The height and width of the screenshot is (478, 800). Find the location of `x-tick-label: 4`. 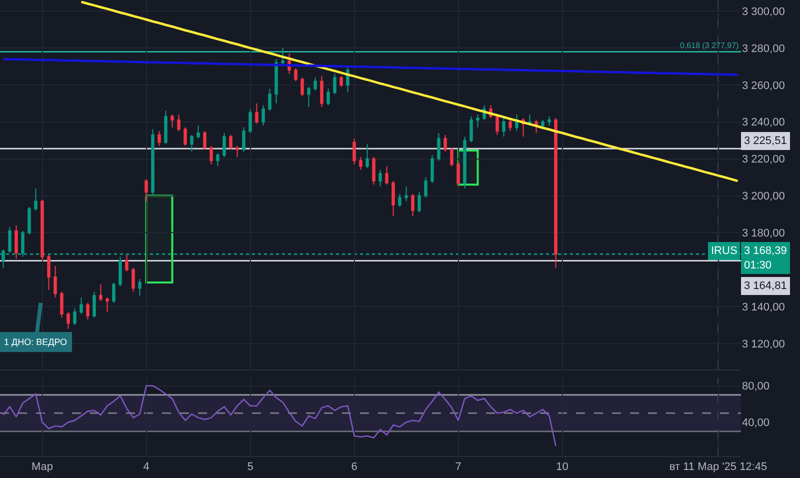

x-tick-label: 4 is located at coordinates (146, 467).